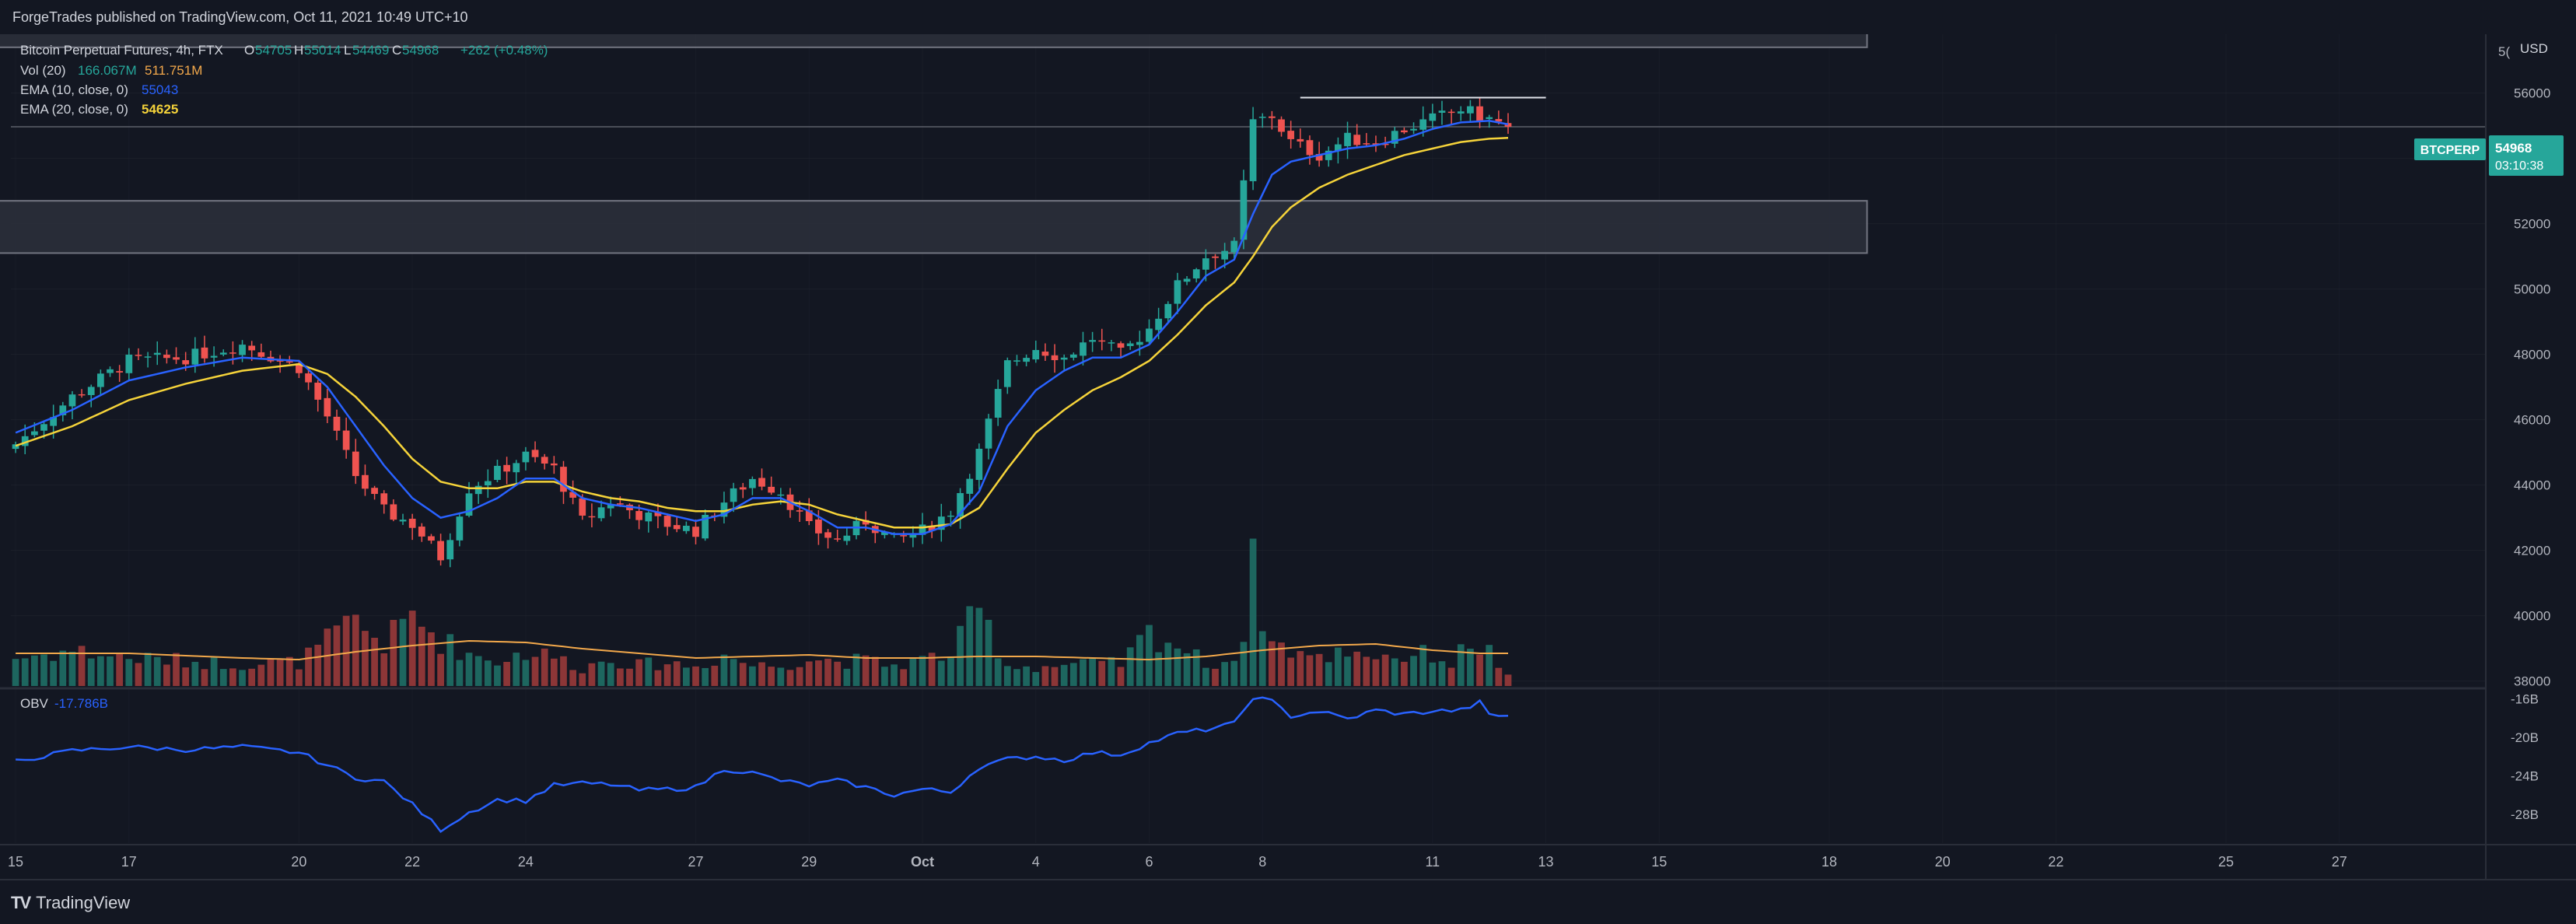 The width and height of the screenshot is (2576, 924). I want to click on time-tick-label: 8, so click(1262, 862).